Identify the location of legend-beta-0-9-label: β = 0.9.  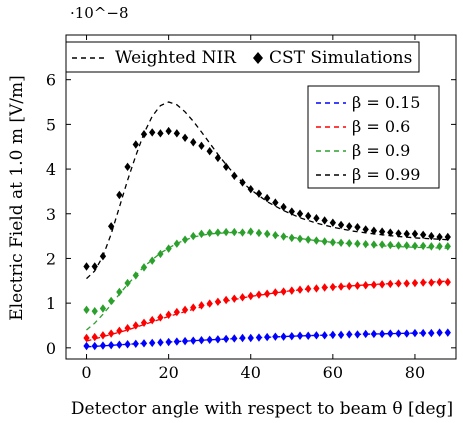
(381, 150).